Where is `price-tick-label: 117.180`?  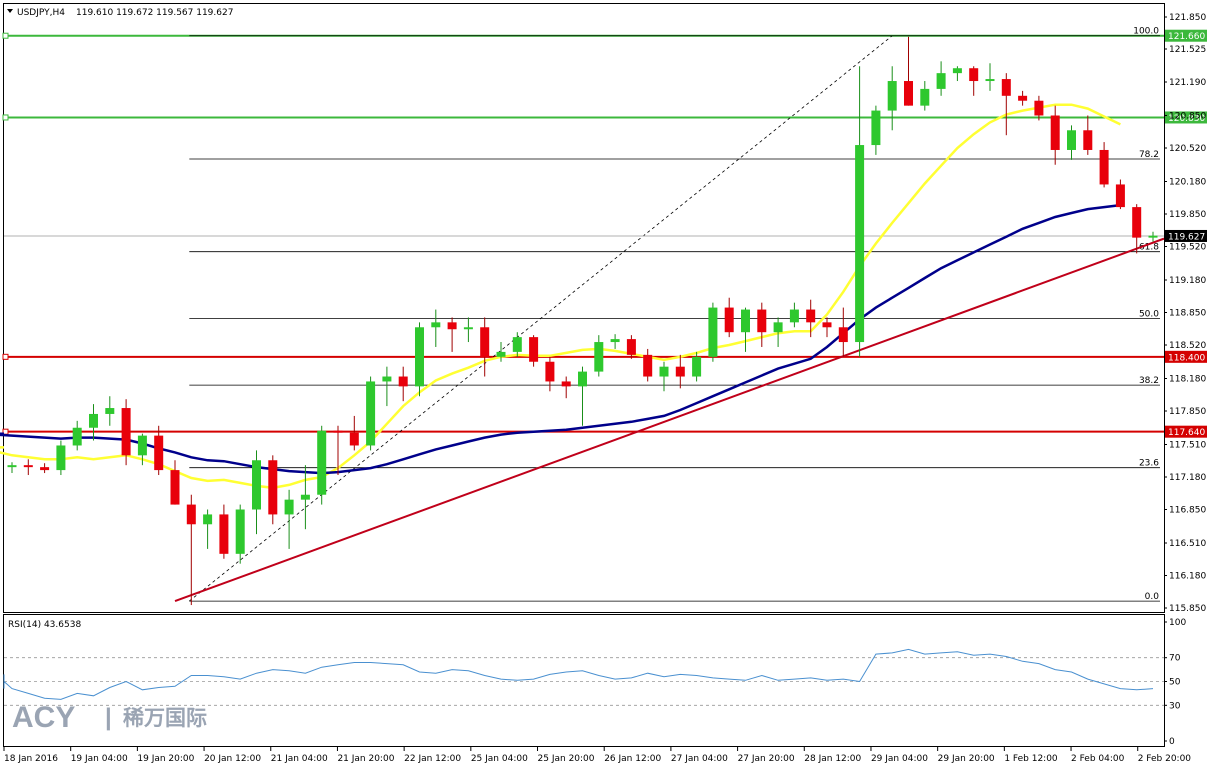
price-tick-label: 117.180 is located at coordinates (1187, 478).